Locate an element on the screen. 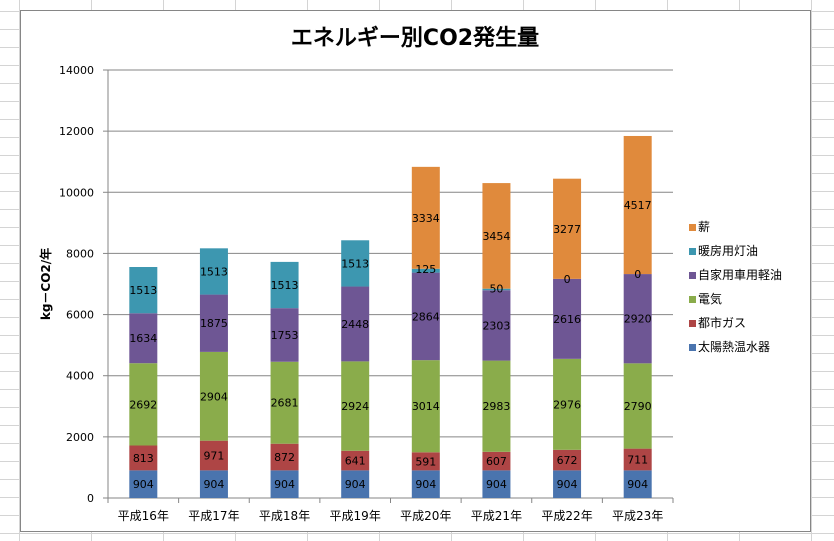  data-label: 3014 is located at coordinates (426, 406).